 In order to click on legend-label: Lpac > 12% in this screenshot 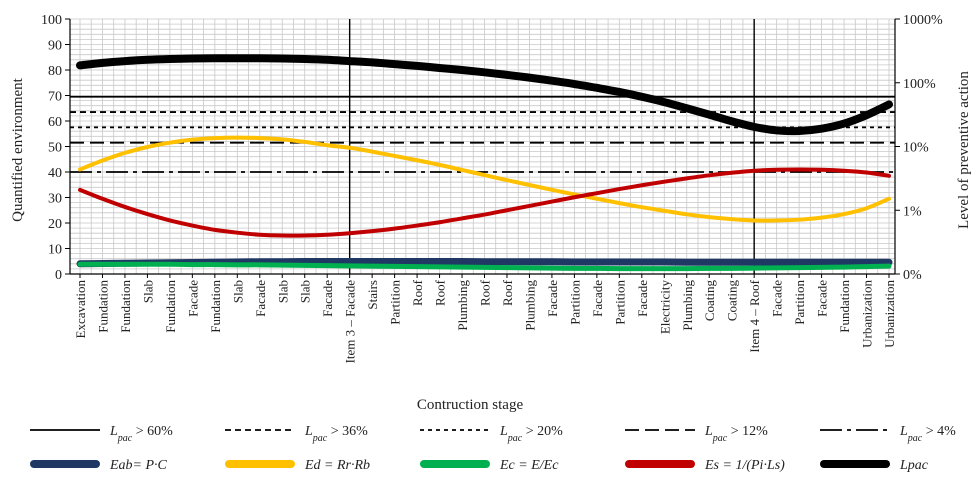, I will do `click(736, 434)`.